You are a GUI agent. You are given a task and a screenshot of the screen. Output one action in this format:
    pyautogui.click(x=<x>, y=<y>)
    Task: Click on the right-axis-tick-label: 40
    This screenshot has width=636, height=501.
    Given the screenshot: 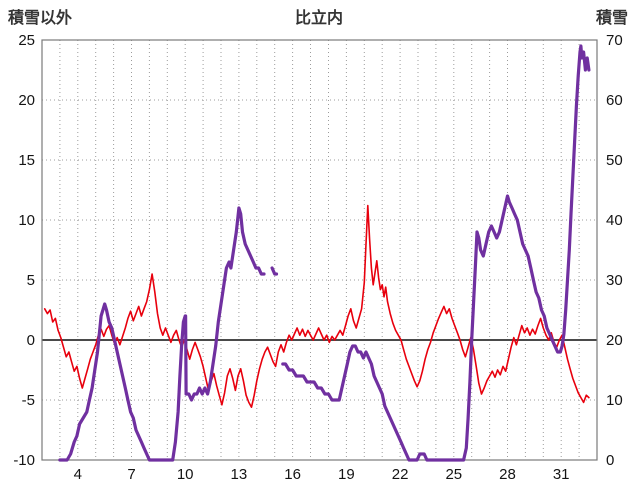 What is the action you would take?
    pyautogui.click(x=614, y=220)
    